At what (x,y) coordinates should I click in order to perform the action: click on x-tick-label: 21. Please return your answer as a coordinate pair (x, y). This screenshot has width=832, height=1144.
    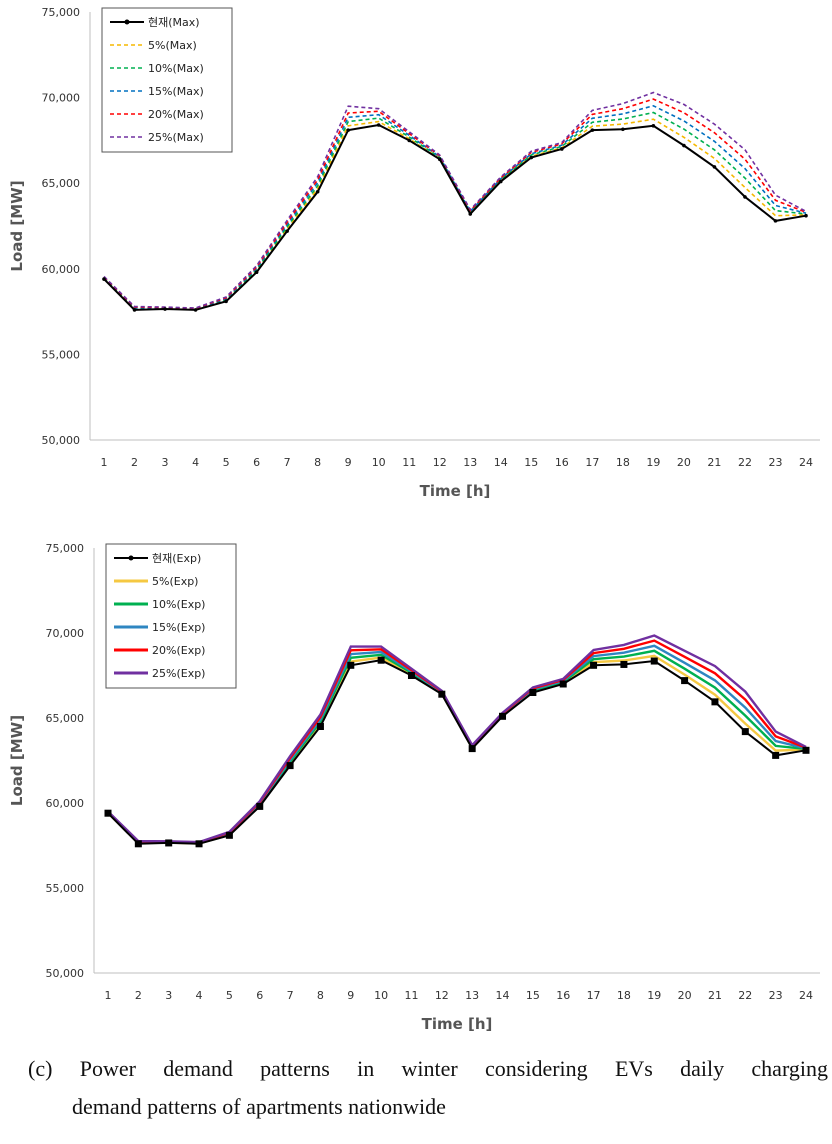
    Looking at the image, I should click on (715, 995).